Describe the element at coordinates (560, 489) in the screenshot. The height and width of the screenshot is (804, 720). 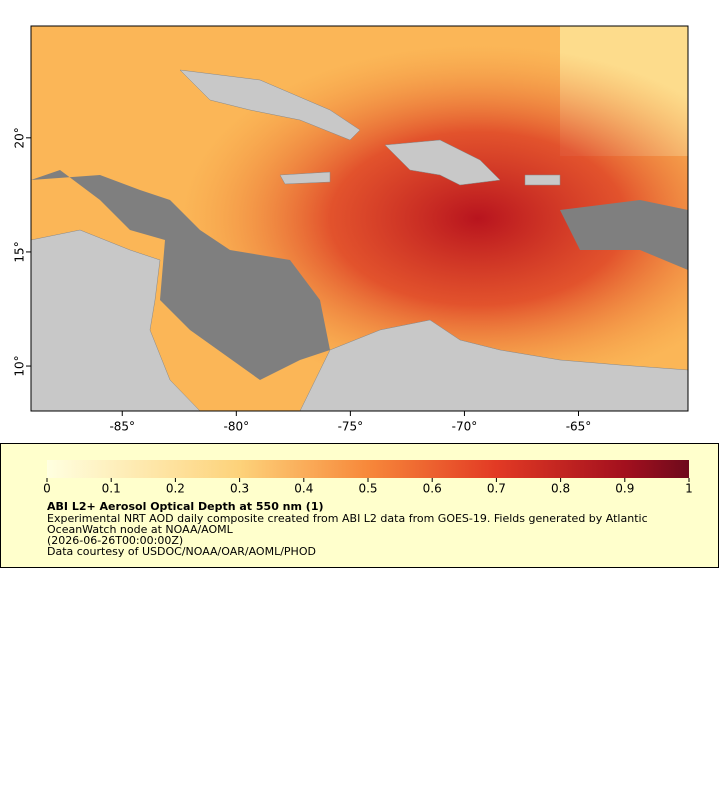
I see `colorbar-tick-label: 0.8` at that location.